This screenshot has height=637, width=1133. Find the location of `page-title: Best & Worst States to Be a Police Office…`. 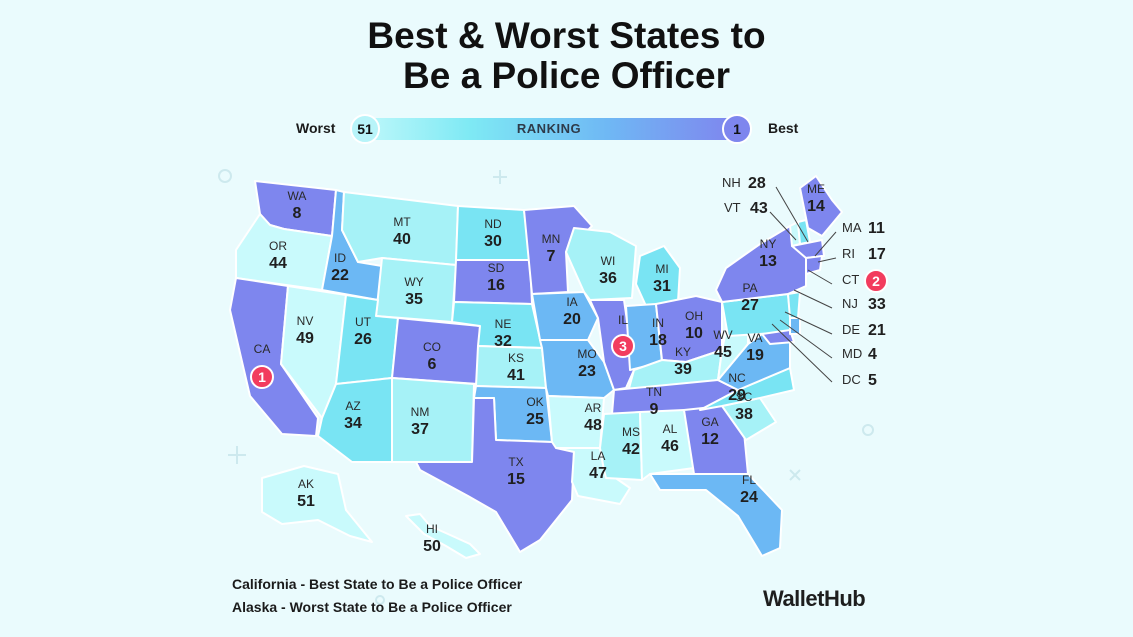

page-title: Best & Worst States to Be a Police Office… is located at coordinates (566, 55).